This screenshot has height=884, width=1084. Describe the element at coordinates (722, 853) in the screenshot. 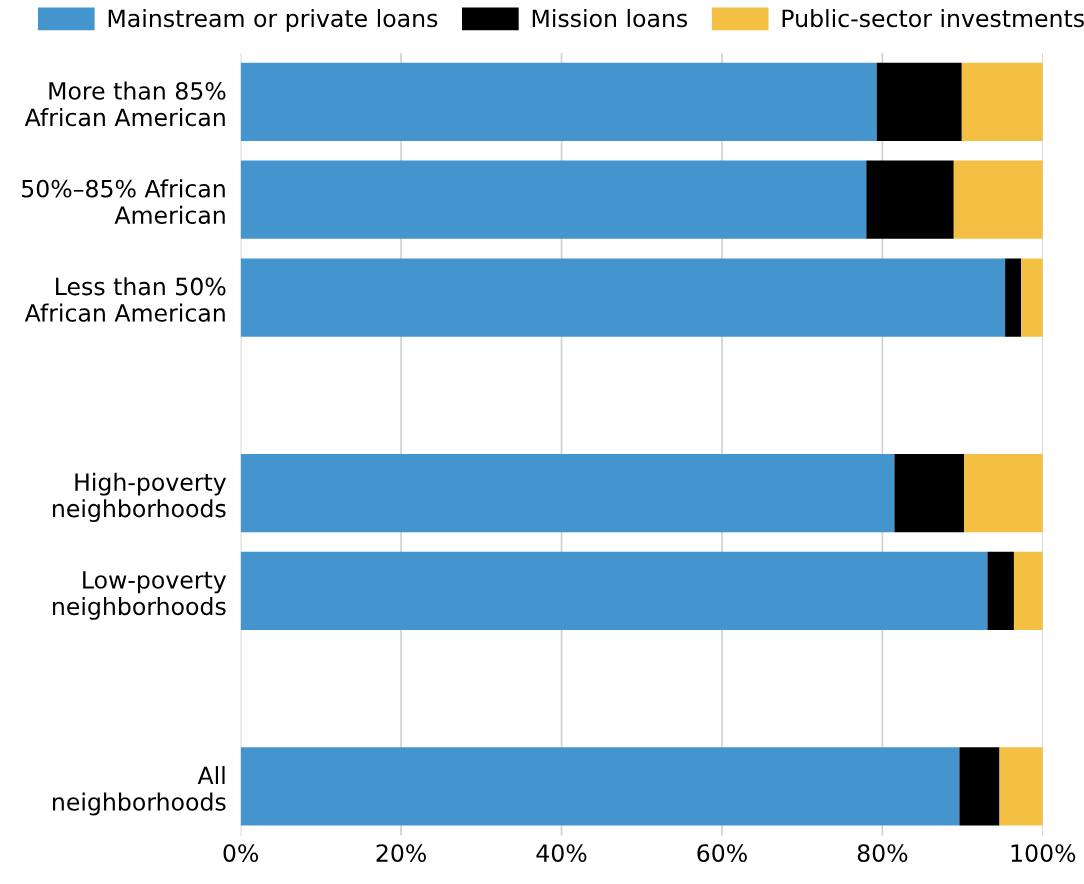

I see `x-tick-label: 60%` at that location.